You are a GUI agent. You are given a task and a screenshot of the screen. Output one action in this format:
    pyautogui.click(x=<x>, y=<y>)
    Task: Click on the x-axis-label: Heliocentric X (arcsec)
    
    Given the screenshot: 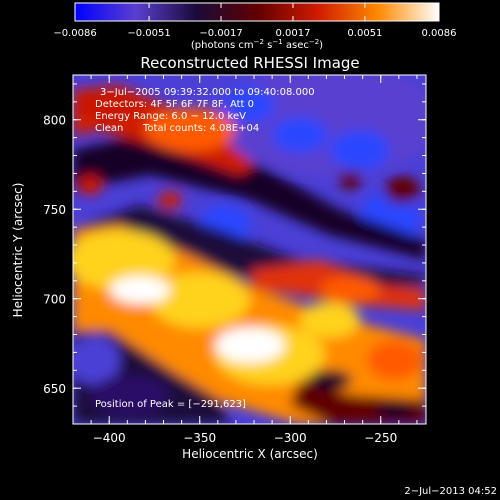 What is the action you would take?
    pyautogui.click(x=250, y=454)
    